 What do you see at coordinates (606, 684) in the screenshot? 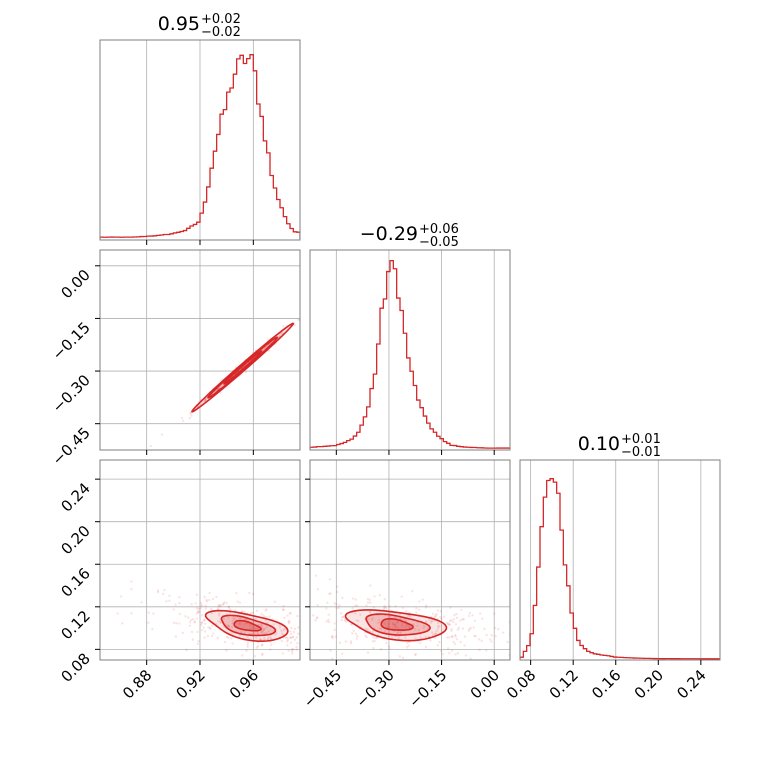
I see `x-tick-label-p2: 0.16` at bounding box center [606, 684].